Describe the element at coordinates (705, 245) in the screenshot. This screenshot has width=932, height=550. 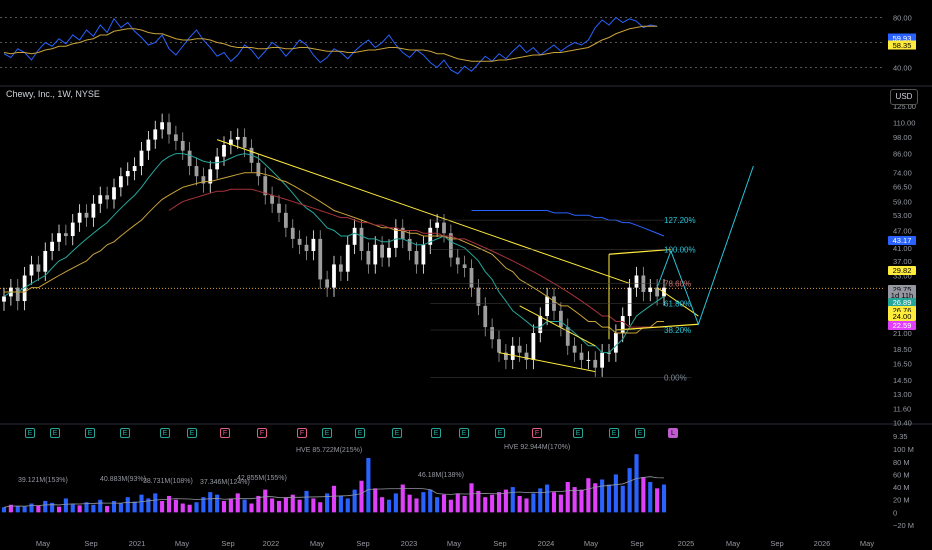
I see `projection-path` at that location.